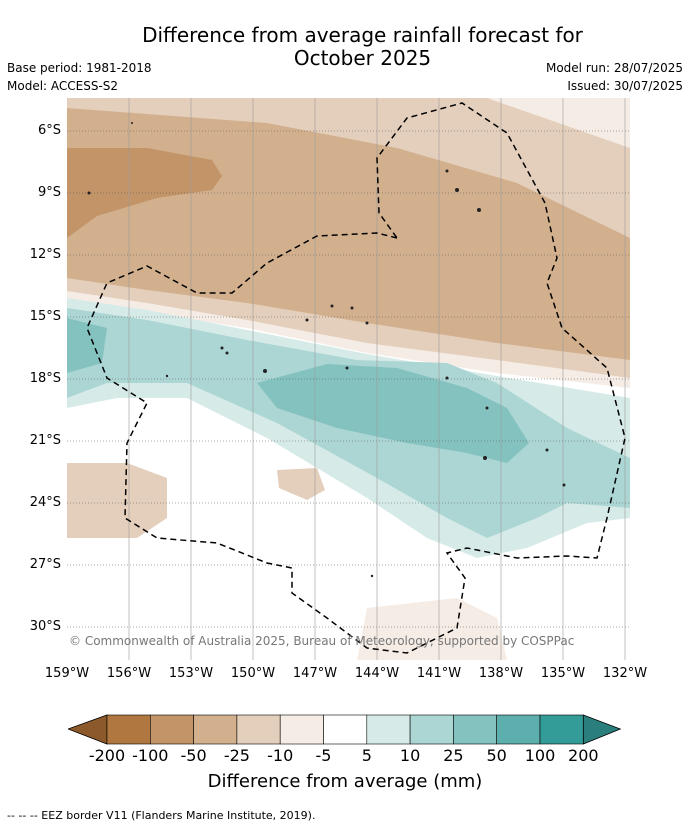 Image resolution: width=690 pixels, height=827 pixels. Describe the element at coordinates (45, 378) in the screenshot. I see `y-tick-label: 18°S` at that location.